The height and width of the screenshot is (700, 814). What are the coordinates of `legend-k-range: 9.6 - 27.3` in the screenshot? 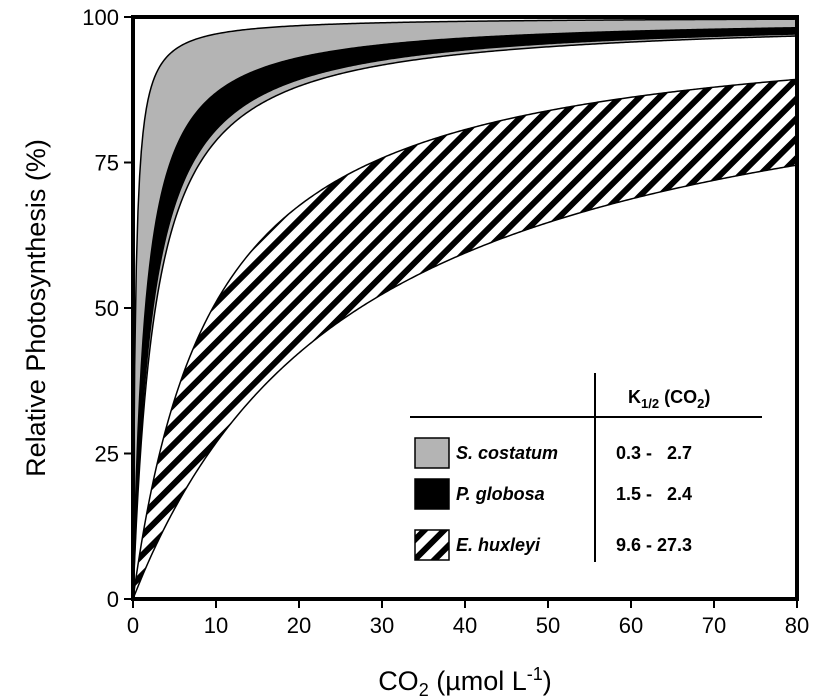 It's located at (654, 545).